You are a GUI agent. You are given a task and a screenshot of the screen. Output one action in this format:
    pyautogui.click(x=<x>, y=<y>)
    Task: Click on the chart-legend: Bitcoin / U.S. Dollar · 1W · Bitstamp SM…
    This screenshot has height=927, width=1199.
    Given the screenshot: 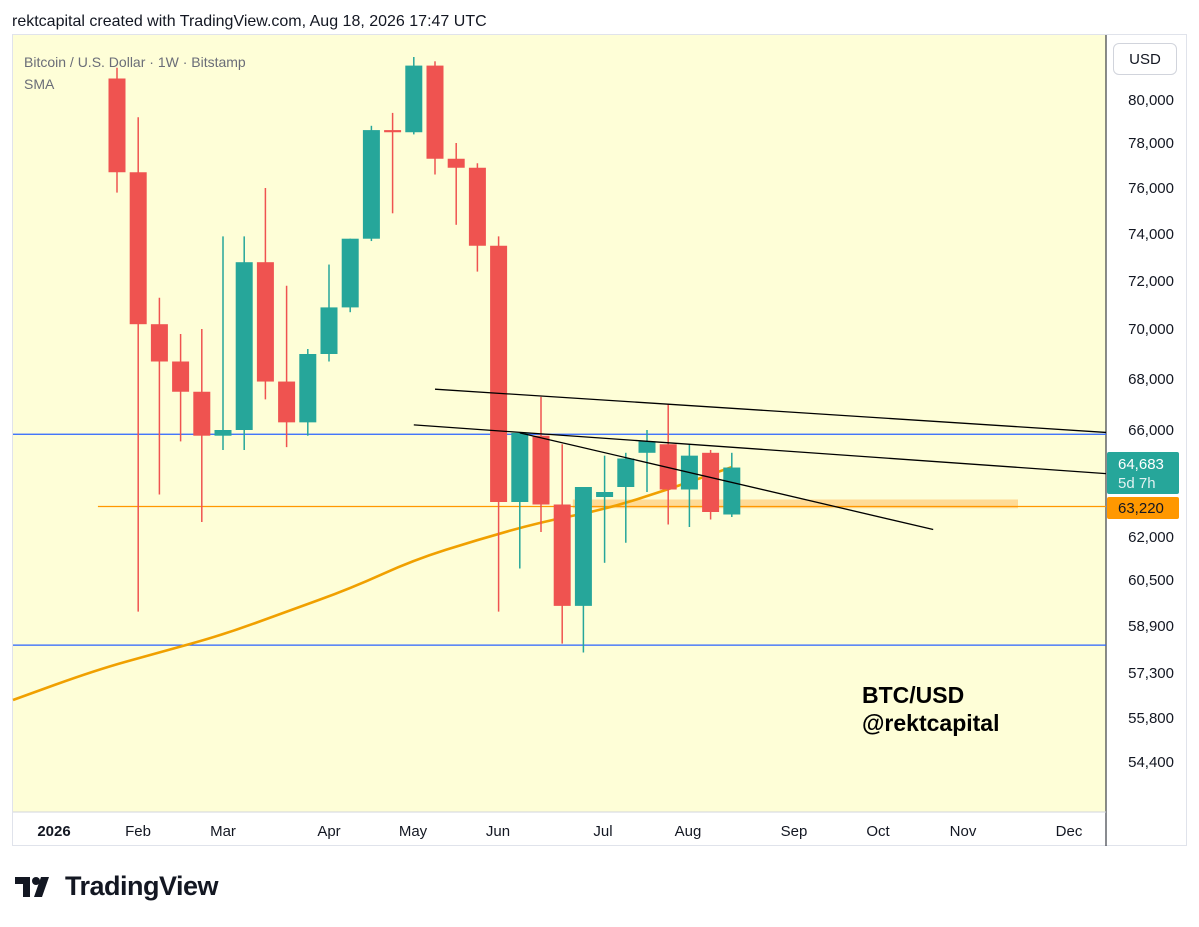 What is the action you would take?
    pyautogui.click(x=135, y=73)
    